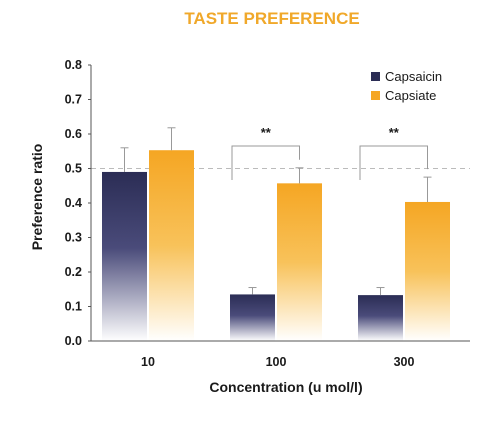 Image resolution: width=500 pixels, height=429 pixels. I want to click on y-tick-label: 0.7, so click(73, 100).